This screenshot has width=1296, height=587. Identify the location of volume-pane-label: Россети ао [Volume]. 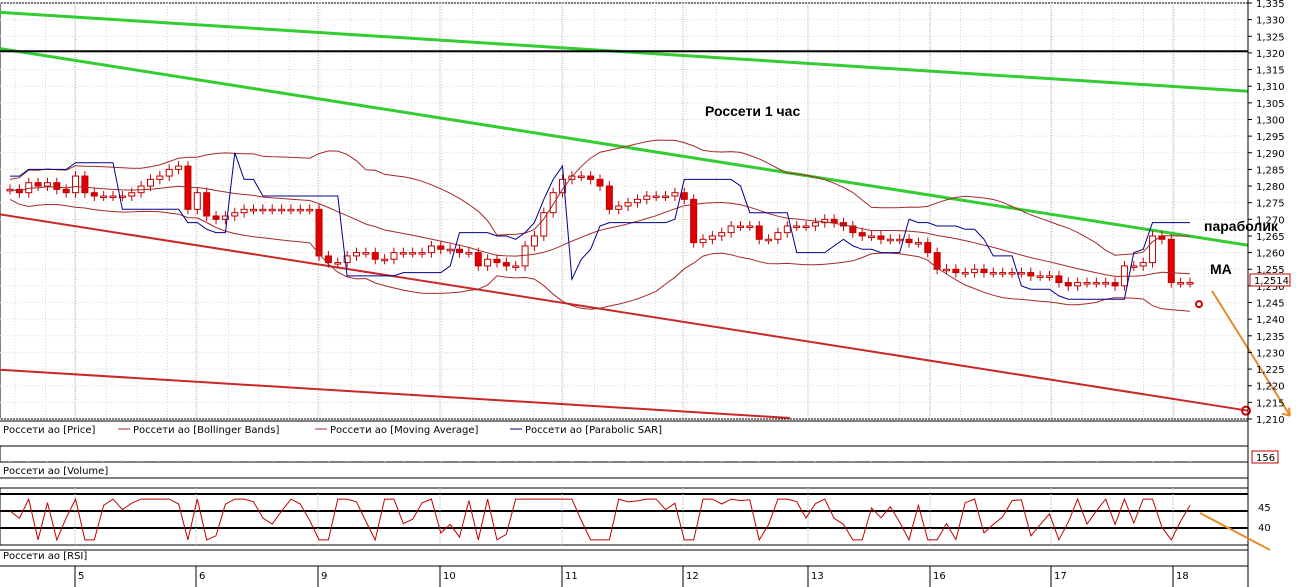
(55, 471).